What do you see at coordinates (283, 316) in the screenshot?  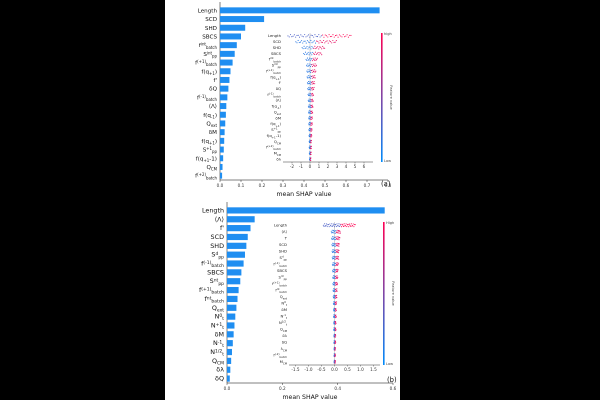 I see `panel-1-inset-feature-label: N-1t​` at bounding box center [283, 316].